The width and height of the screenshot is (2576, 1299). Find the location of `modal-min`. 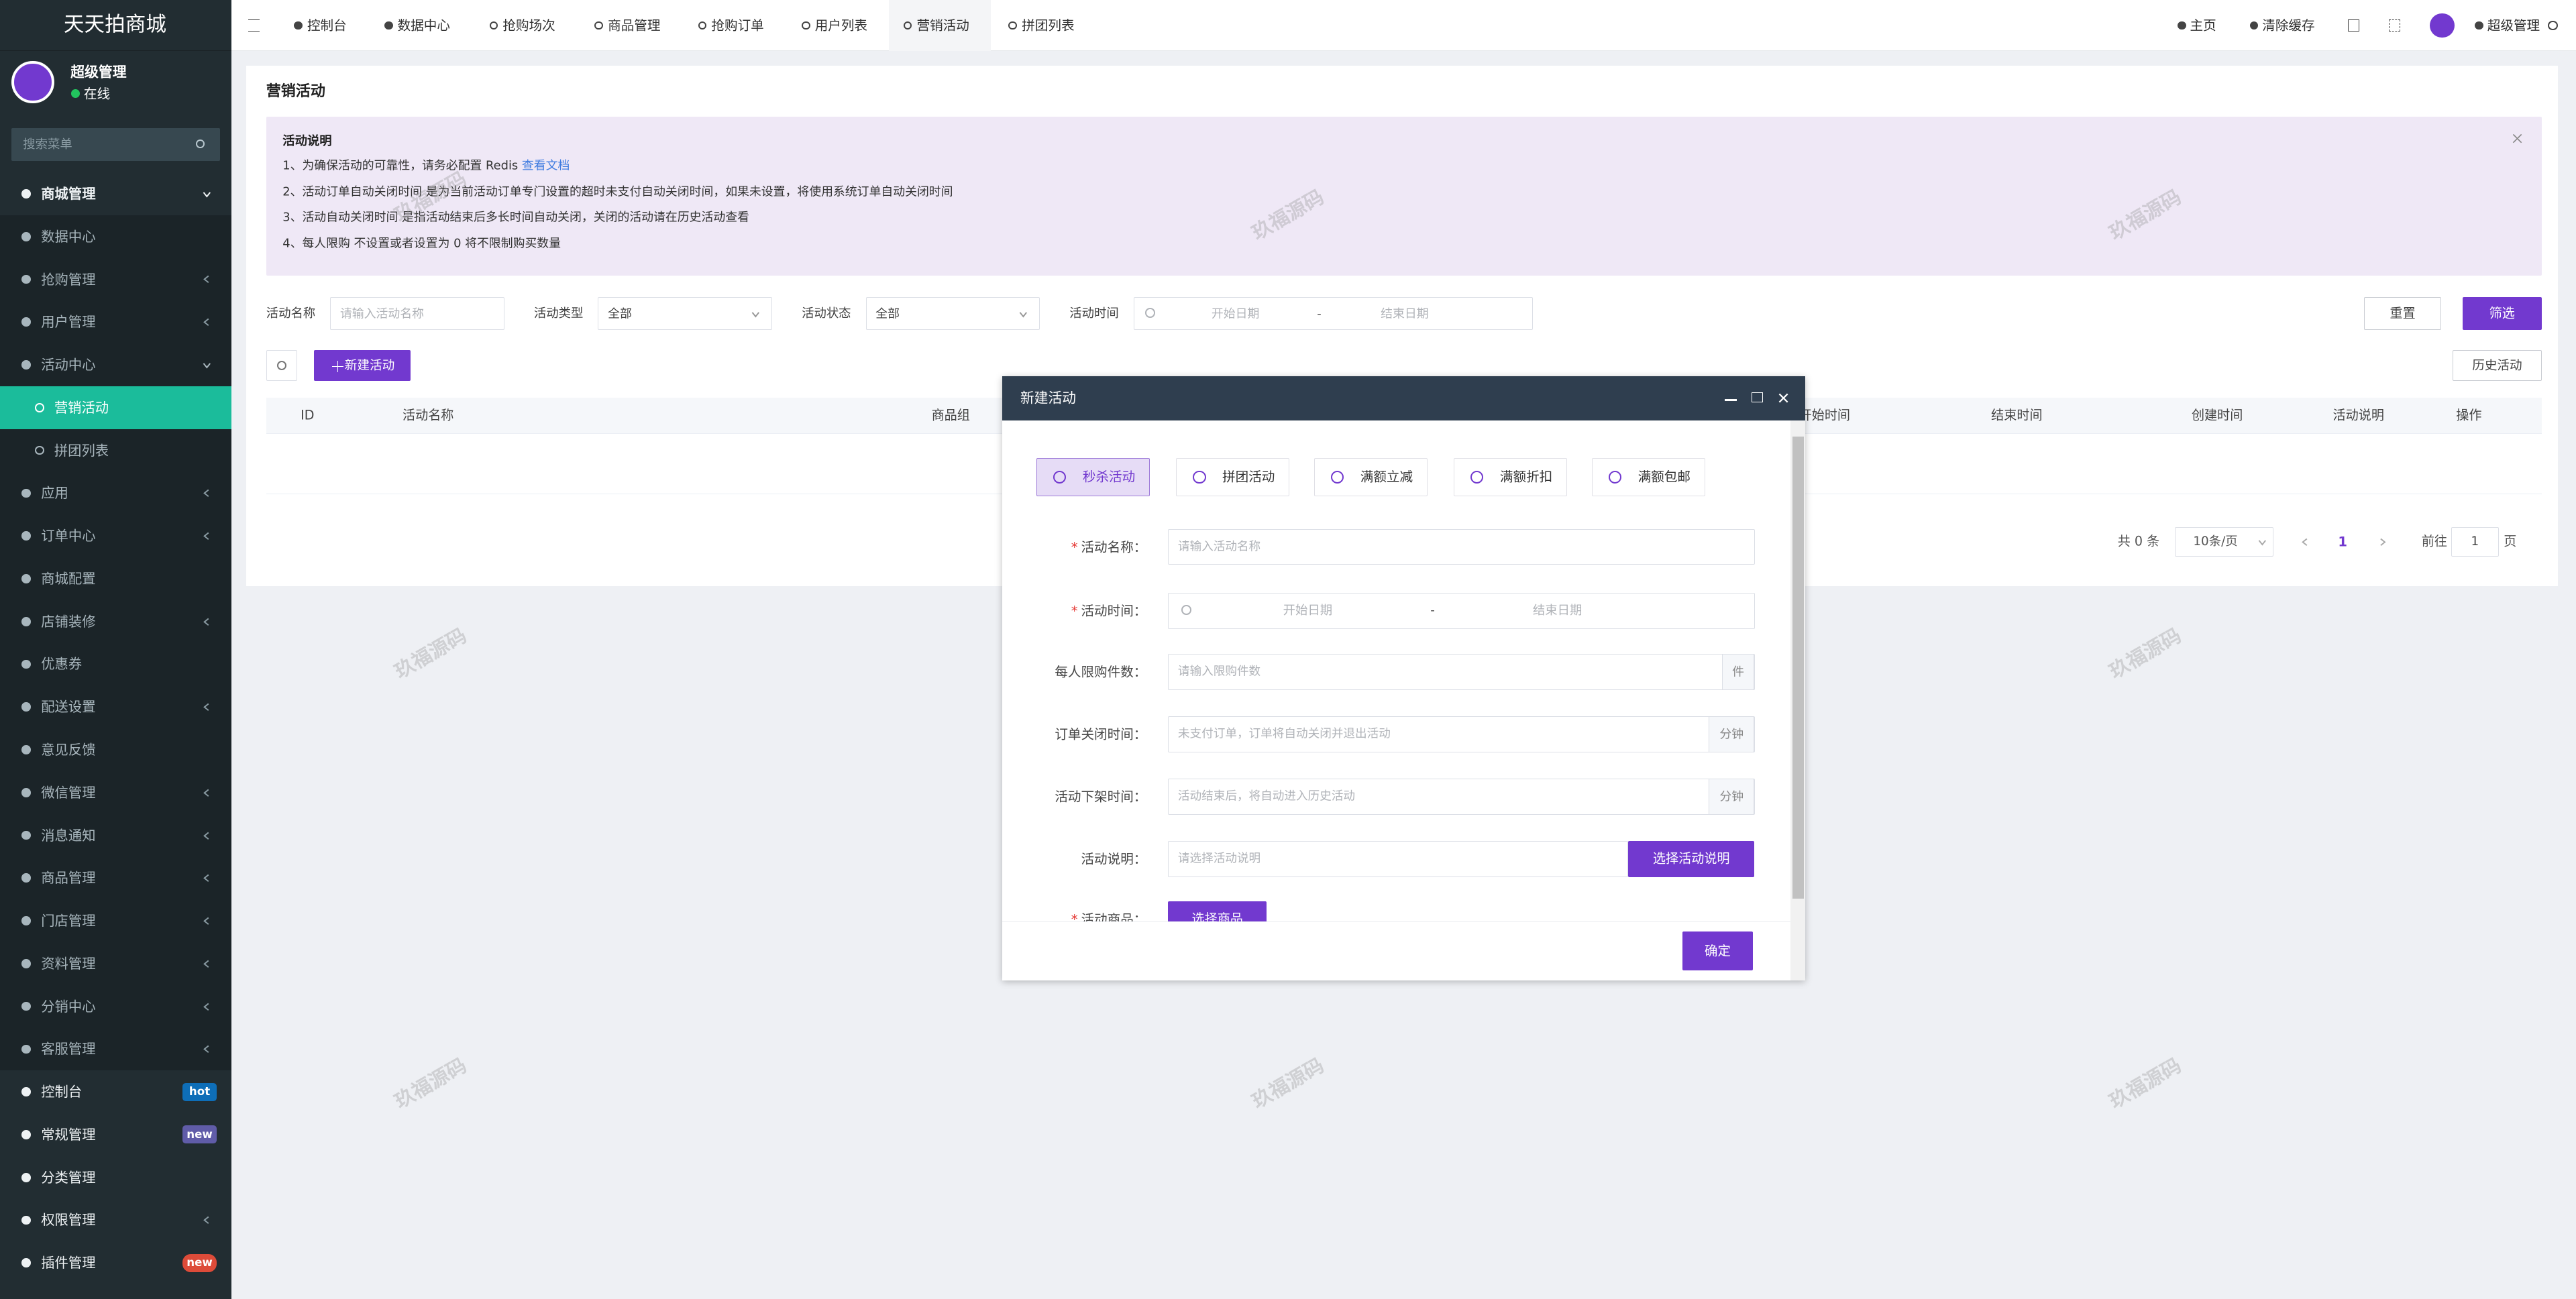

modal-min is located at coordinates (1731, 400).